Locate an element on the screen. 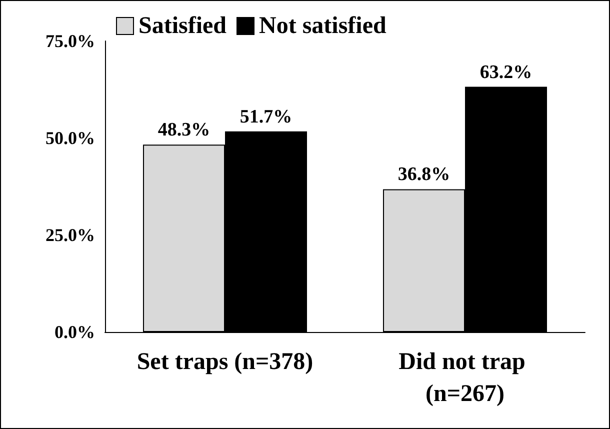 Image resolution: width=610 pixels, height=429 pixels. data-label: 63.2% is located at coordinates (506, 72).